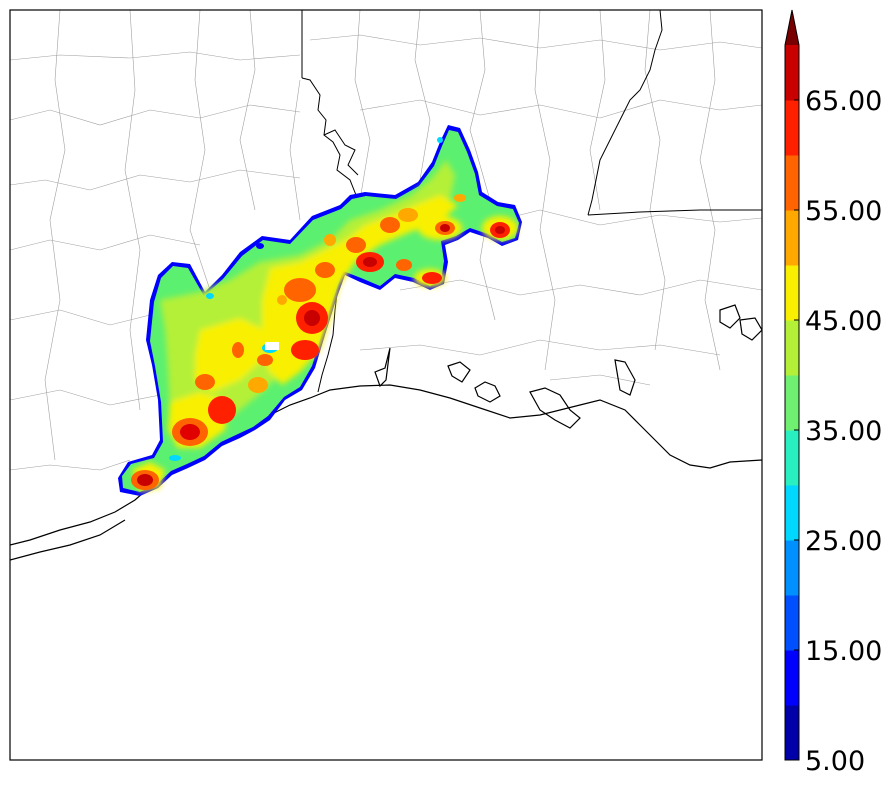  What do you see at coordinates (272, 346) in the screenshot?
I see `echo-gap` at bounding box center [272, 346].